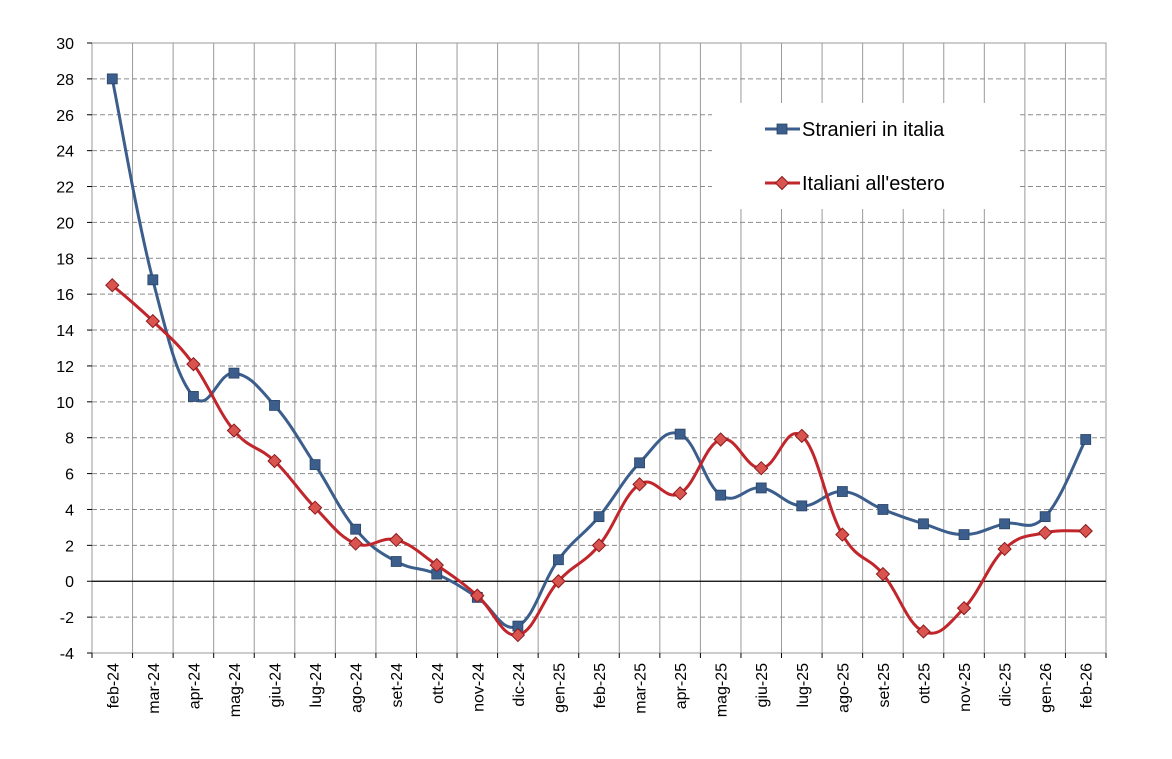 This screenshot has height=759, width=1172. Describe the element at coordinates (722, 690) in the screenshot. I see `x-tick-label: mag-25` at that location.